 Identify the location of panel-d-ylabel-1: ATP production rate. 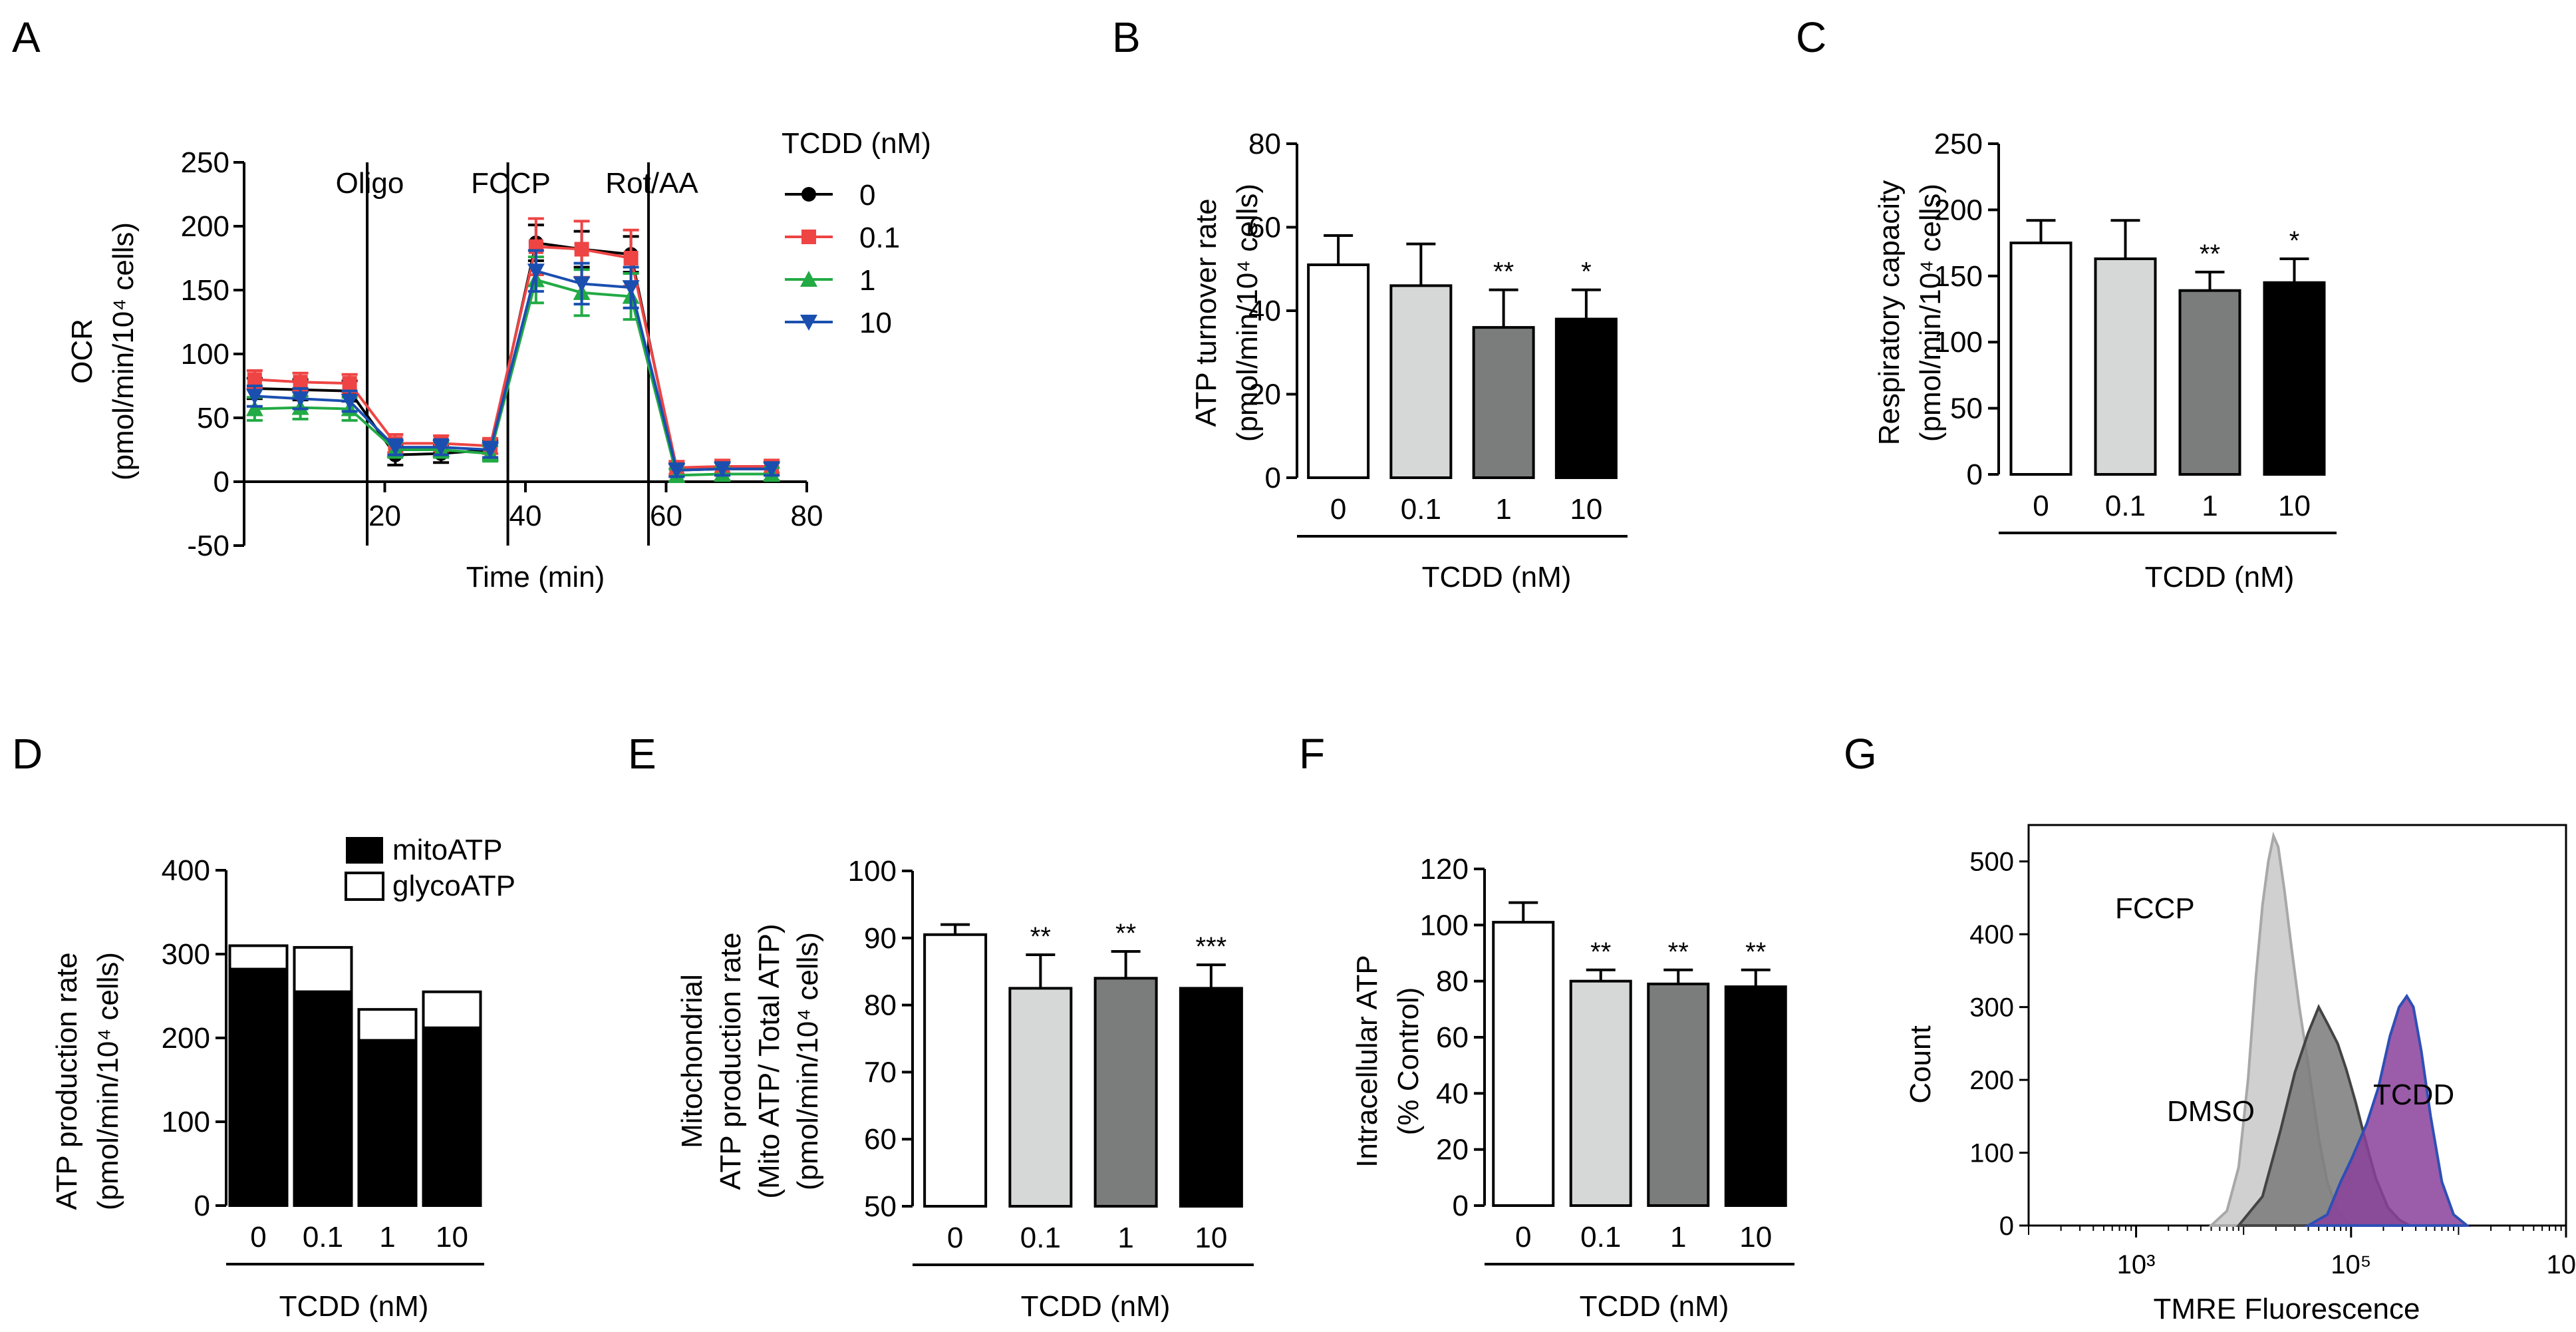
(67, 1081).